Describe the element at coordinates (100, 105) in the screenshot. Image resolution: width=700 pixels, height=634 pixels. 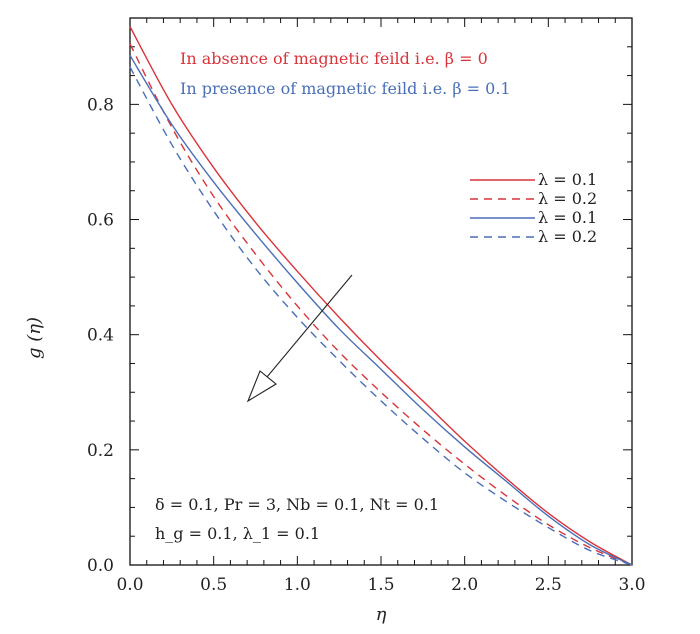
I see `y-tick-label: 0.8` at that location.